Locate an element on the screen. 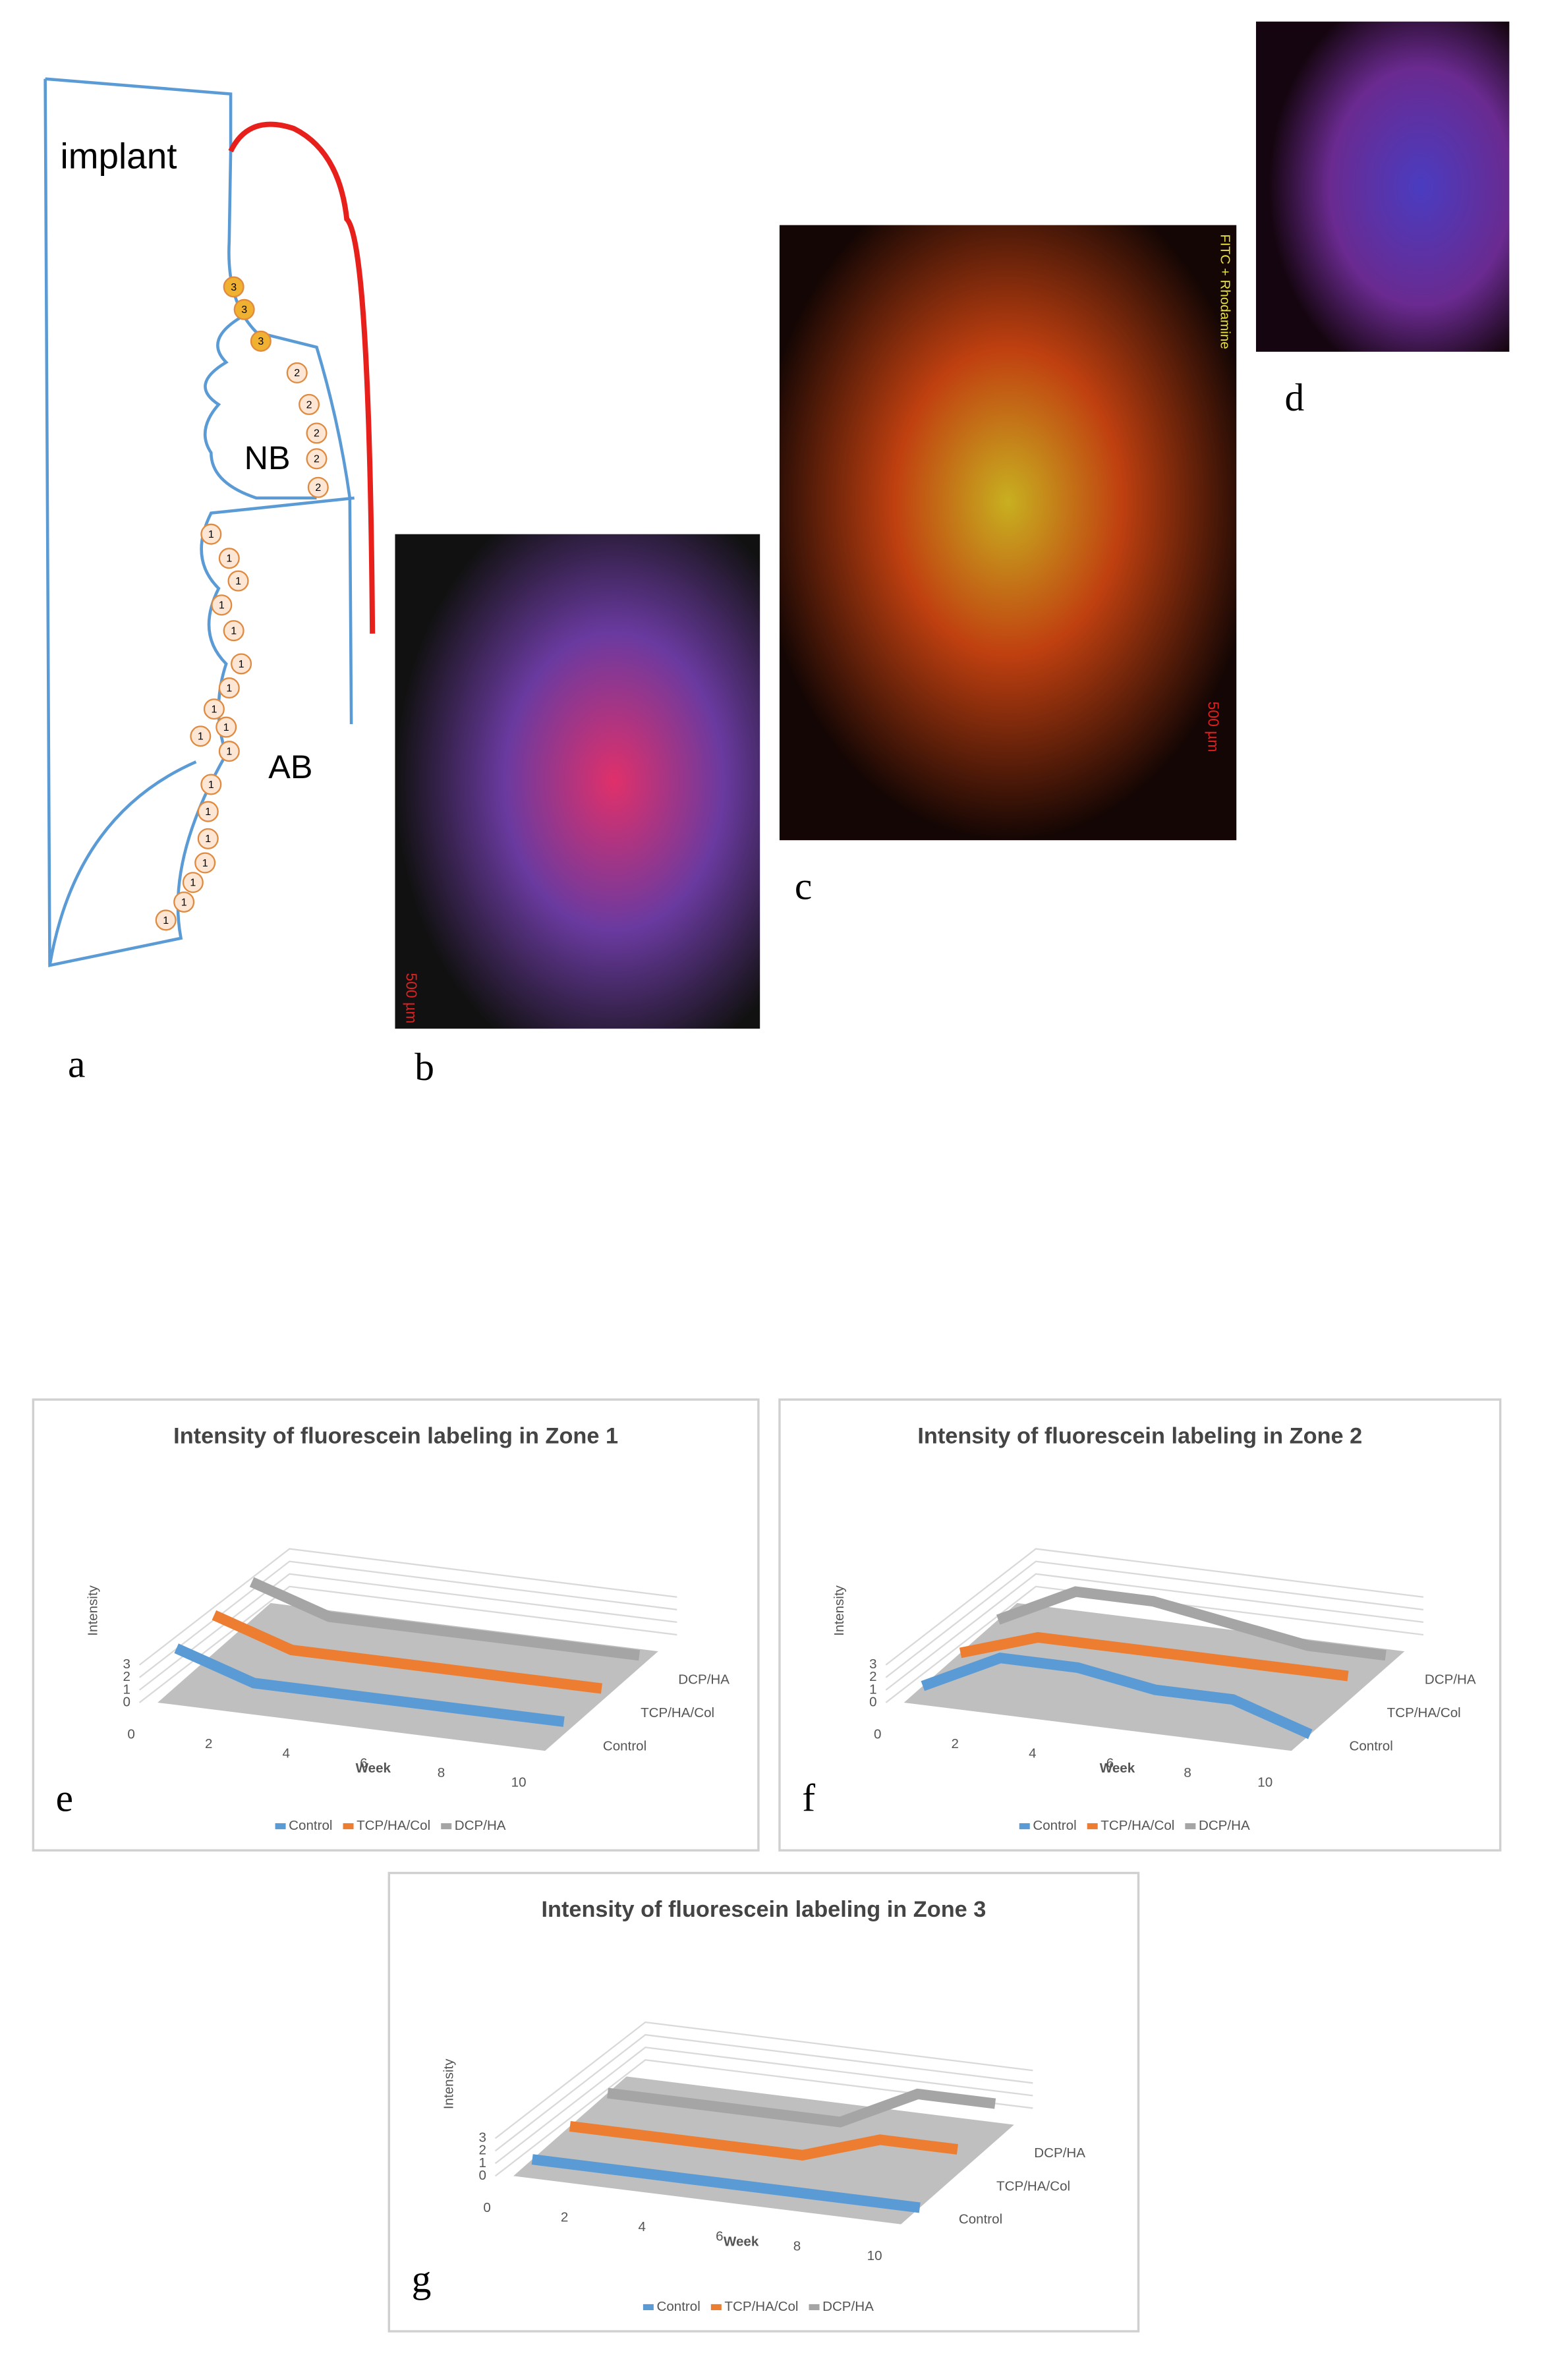 This screenshot has width=1544, height=2380. panel-label: b is located at coordinates (425, 1067).